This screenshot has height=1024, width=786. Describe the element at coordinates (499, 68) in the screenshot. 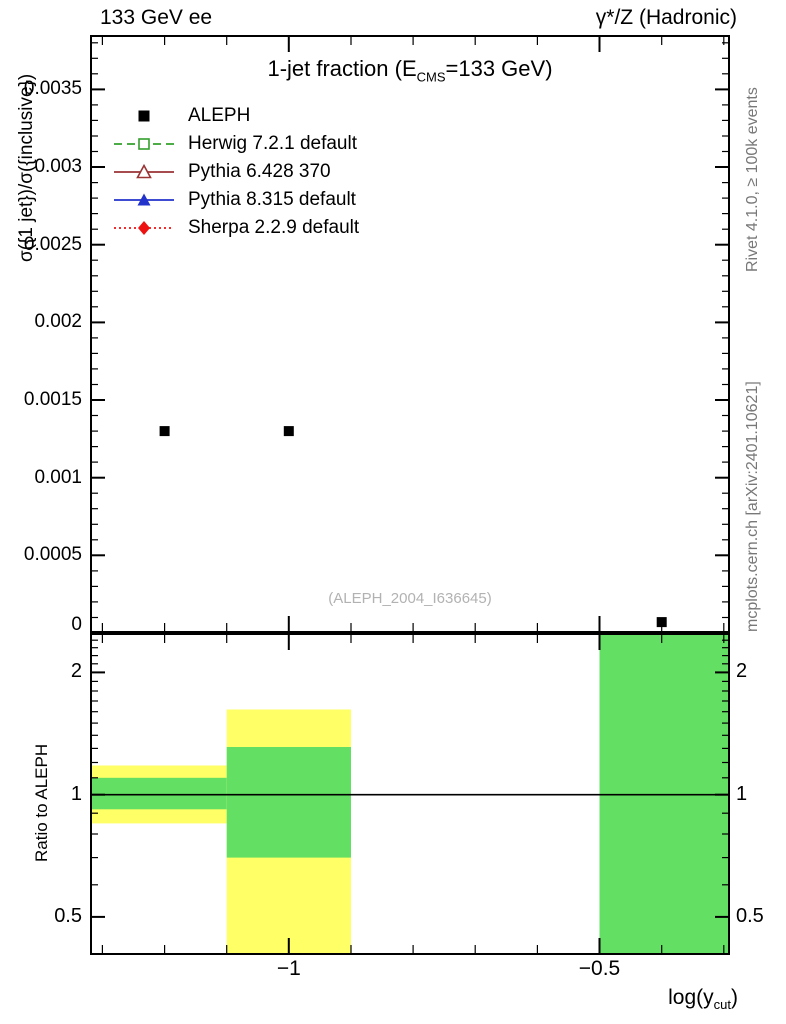

I see `plot-title-text-end: =133 GeV)` at that location.